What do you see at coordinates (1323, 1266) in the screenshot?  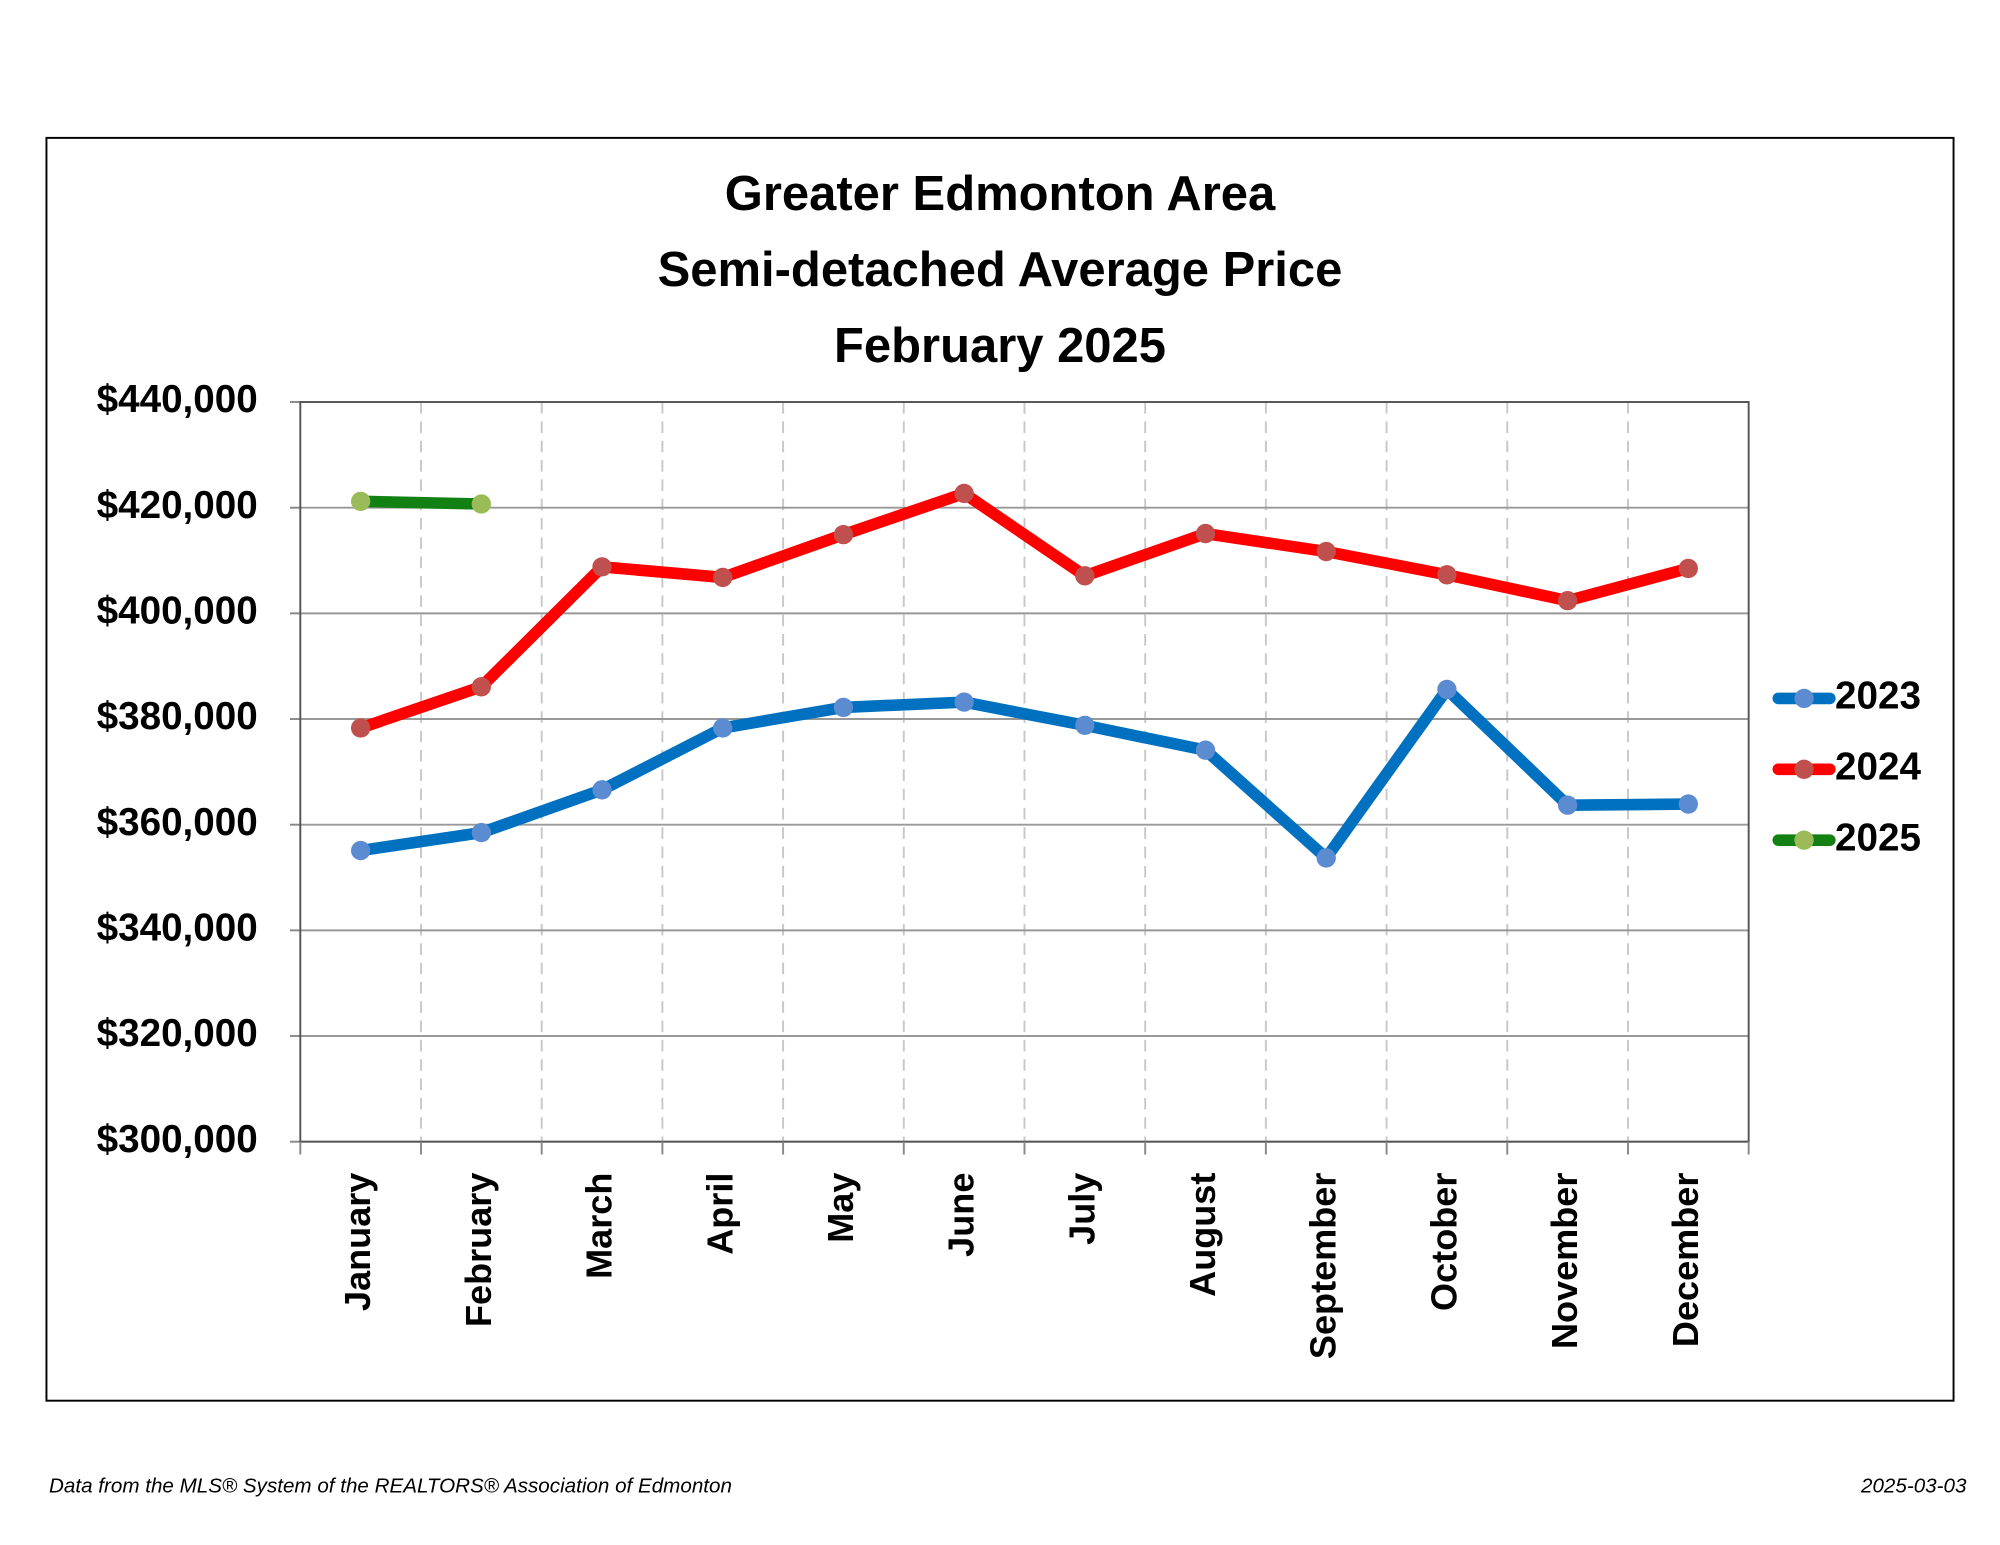 I see `x-tick-label: September` at bounding box center [1323, 1266].